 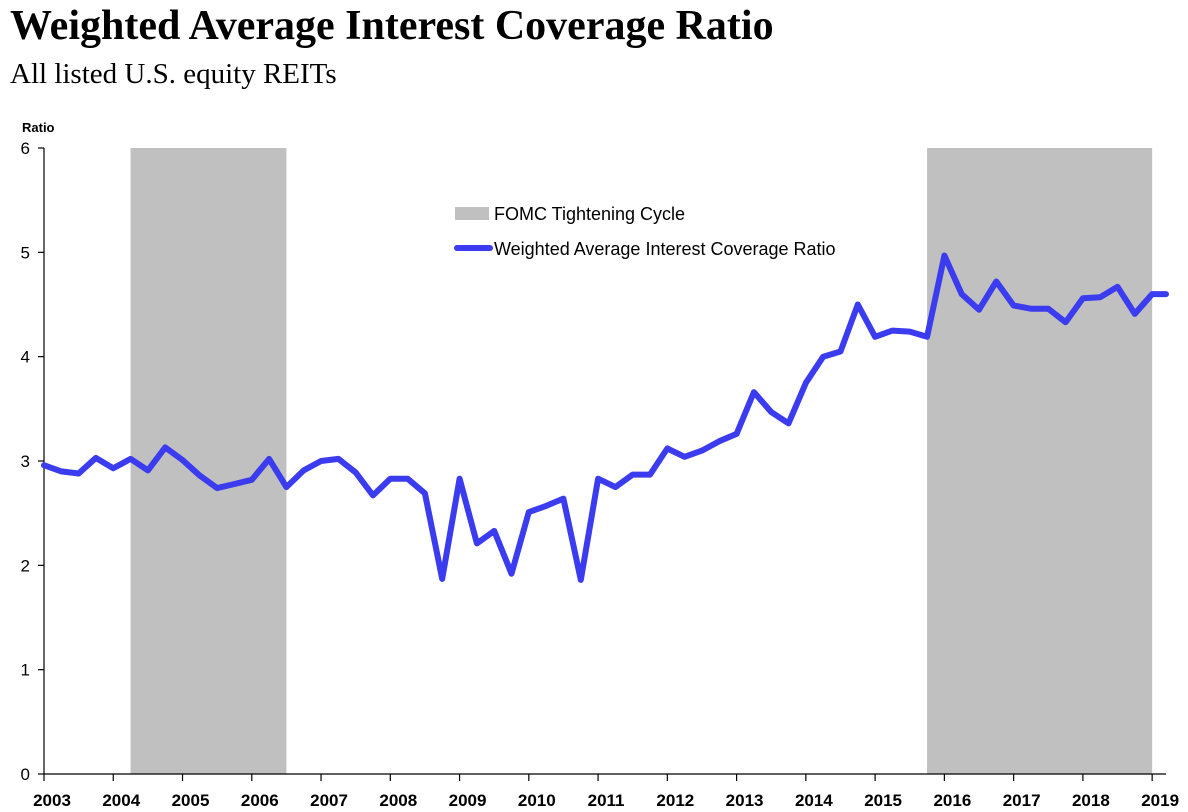 I want to click on legend-swatch-fomc, so click(x=472, y=213).